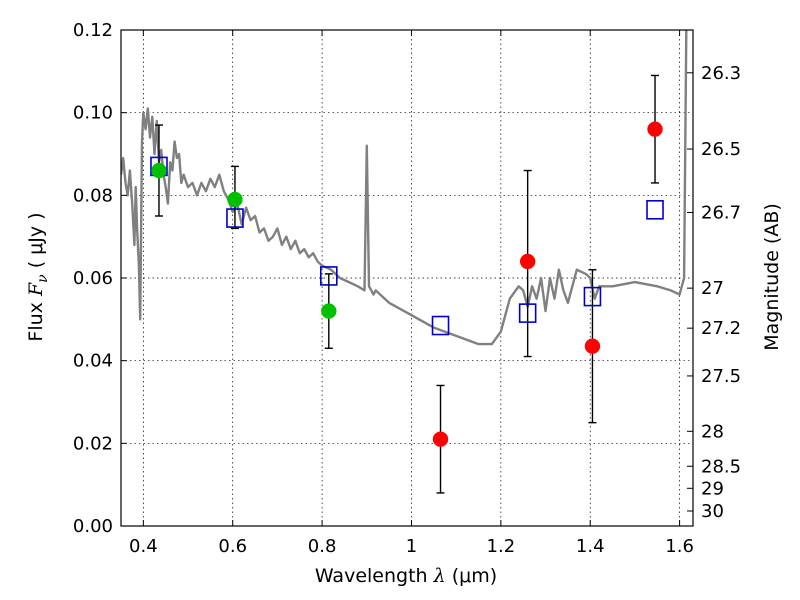 This screenshot has width=800, height=600. Describe the element at coordinates (36, 319) in the screenshot. I see `y-axis-title-prefix: Flux` at that location.